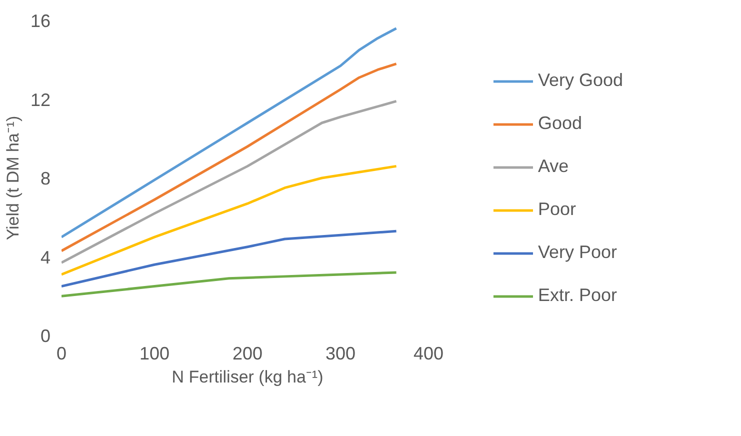 Image resolution: width=741 pixels, height=436 pixels. Describe the element at coordinates (45, 257) in the screenshot. I see `y-tick-label: 4` at that location.